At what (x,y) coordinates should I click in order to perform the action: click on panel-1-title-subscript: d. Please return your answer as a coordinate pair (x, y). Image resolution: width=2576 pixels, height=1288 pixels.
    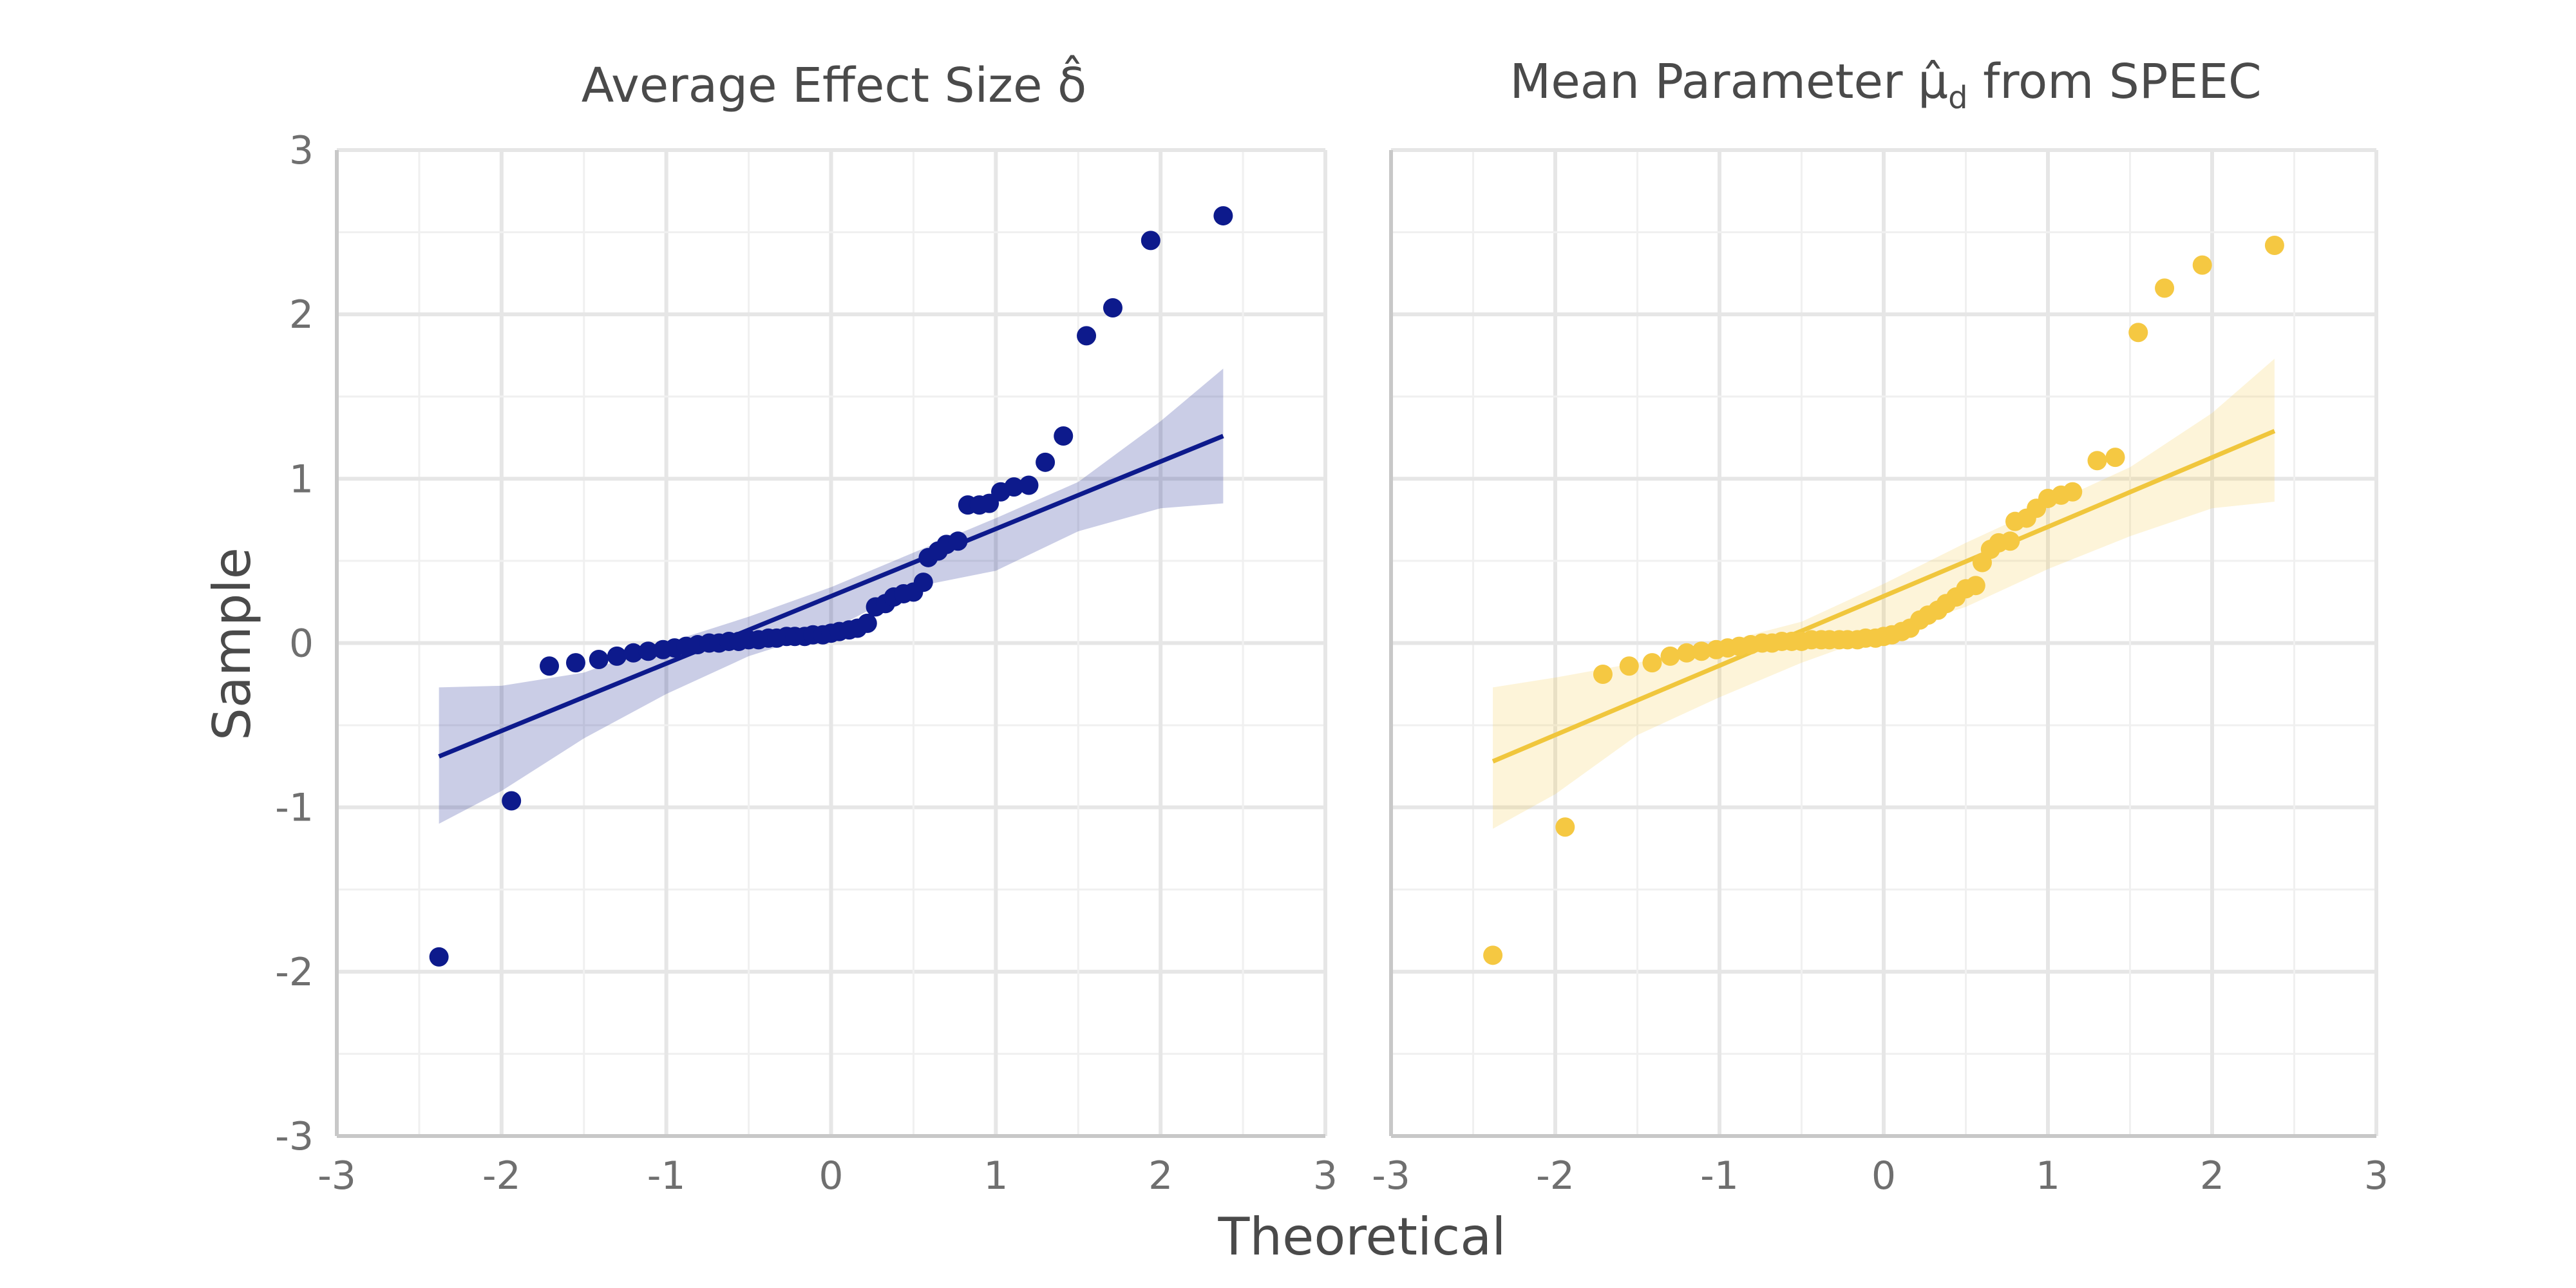
    Looking at the image, I should click on (1958, 98).